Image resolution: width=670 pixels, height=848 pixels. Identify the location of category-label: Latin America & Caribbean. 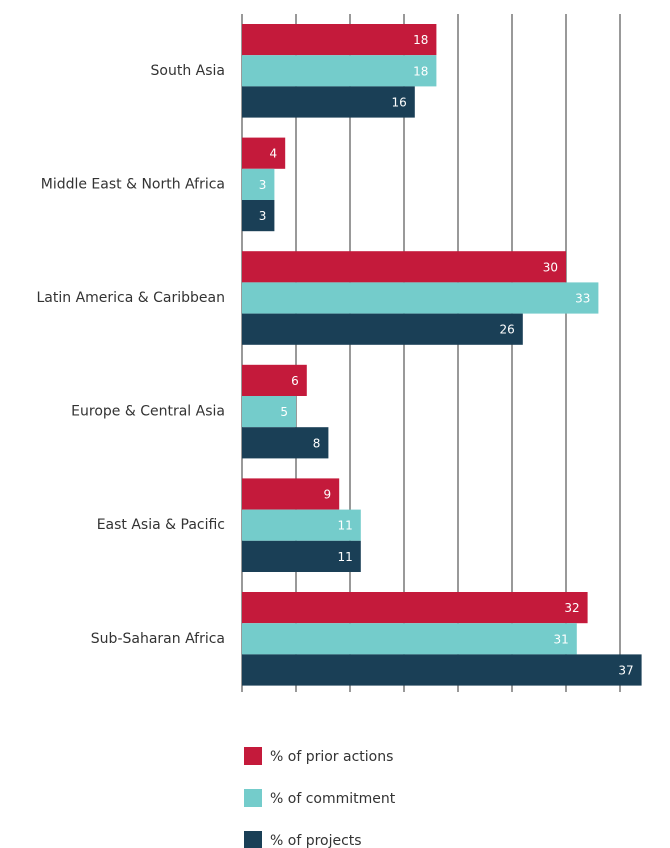
(131, 298).